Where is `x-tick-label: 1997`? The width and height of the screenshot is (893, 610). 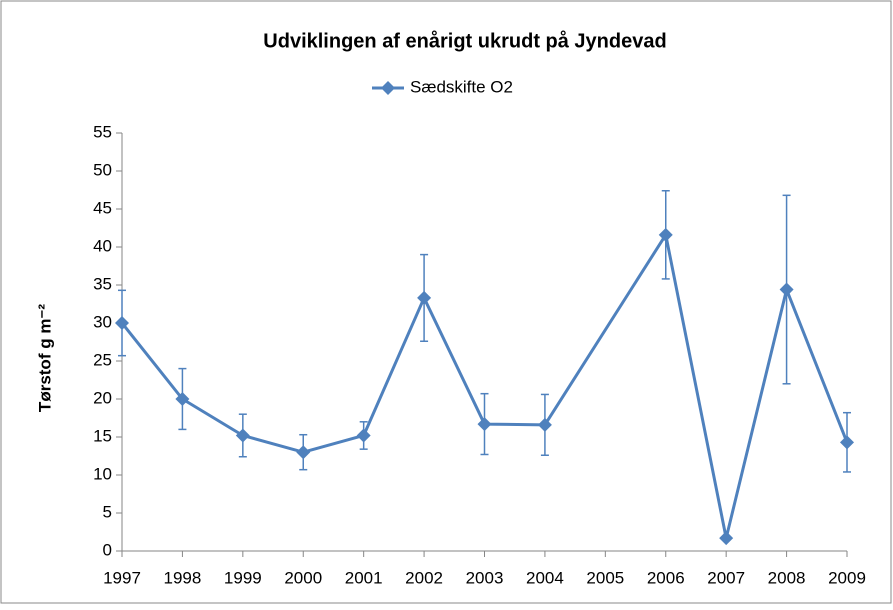
x-tick-label: 1997 is located at coordinates (122, 577).